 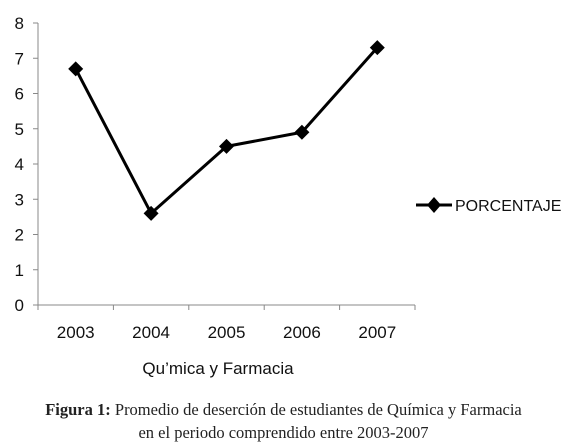 I want to click on x-tick-label: 2006, so click(x=302, y=332).